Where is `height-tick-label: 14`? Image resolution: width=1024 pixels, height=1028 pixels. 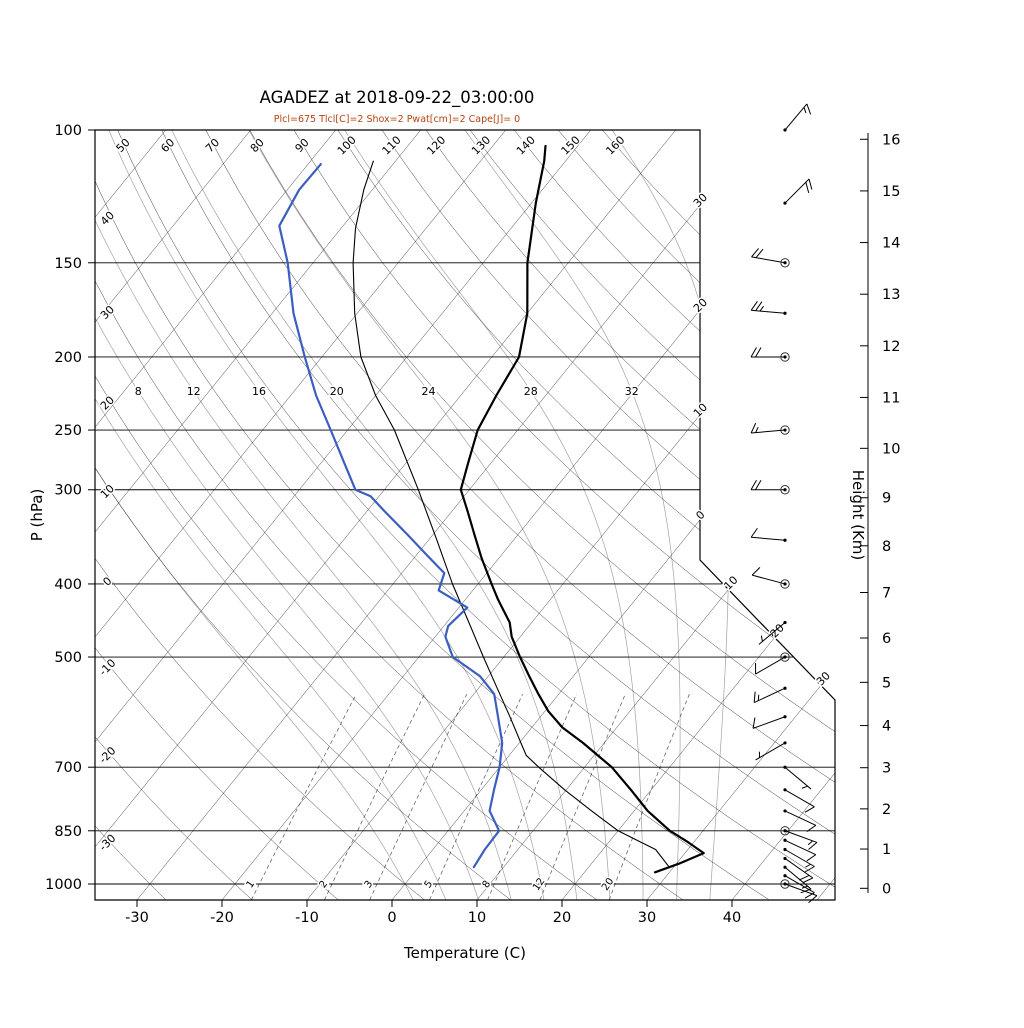
height-tick-label: 14 is located at coordinates (891, 244).